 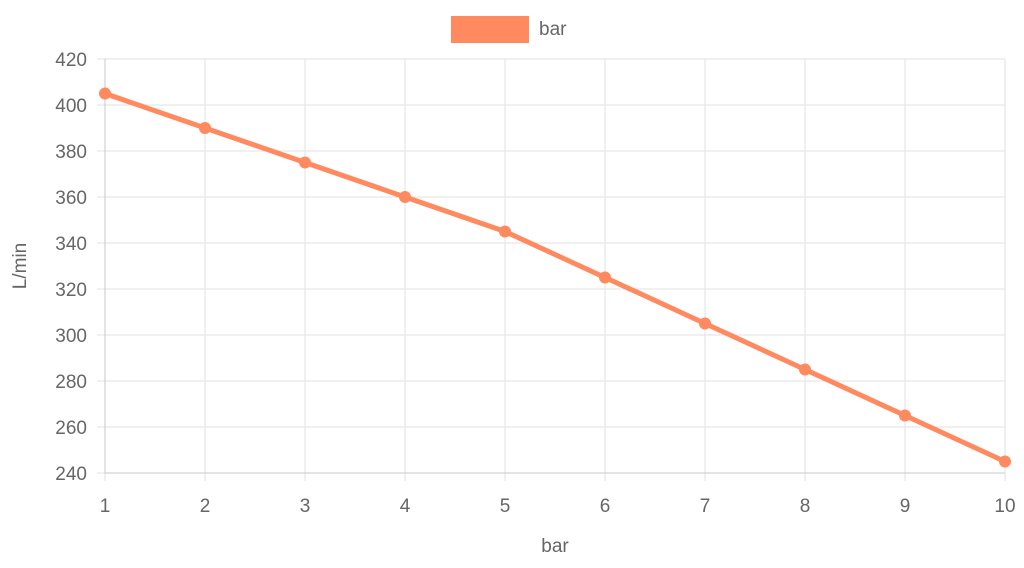 What do you see at coordinates (105, 506) in the screenshot?
I see `x-tick-label: 1` at bounding box center [105, 506].